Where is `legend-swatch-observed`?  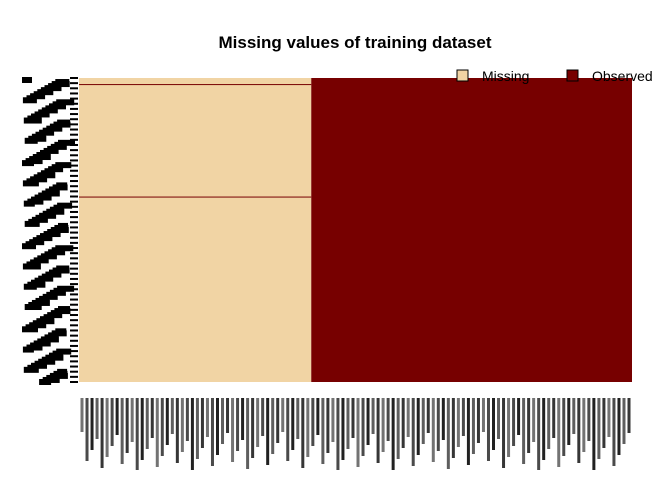 legend-swatch-observed is located at coordinates (572, 75).